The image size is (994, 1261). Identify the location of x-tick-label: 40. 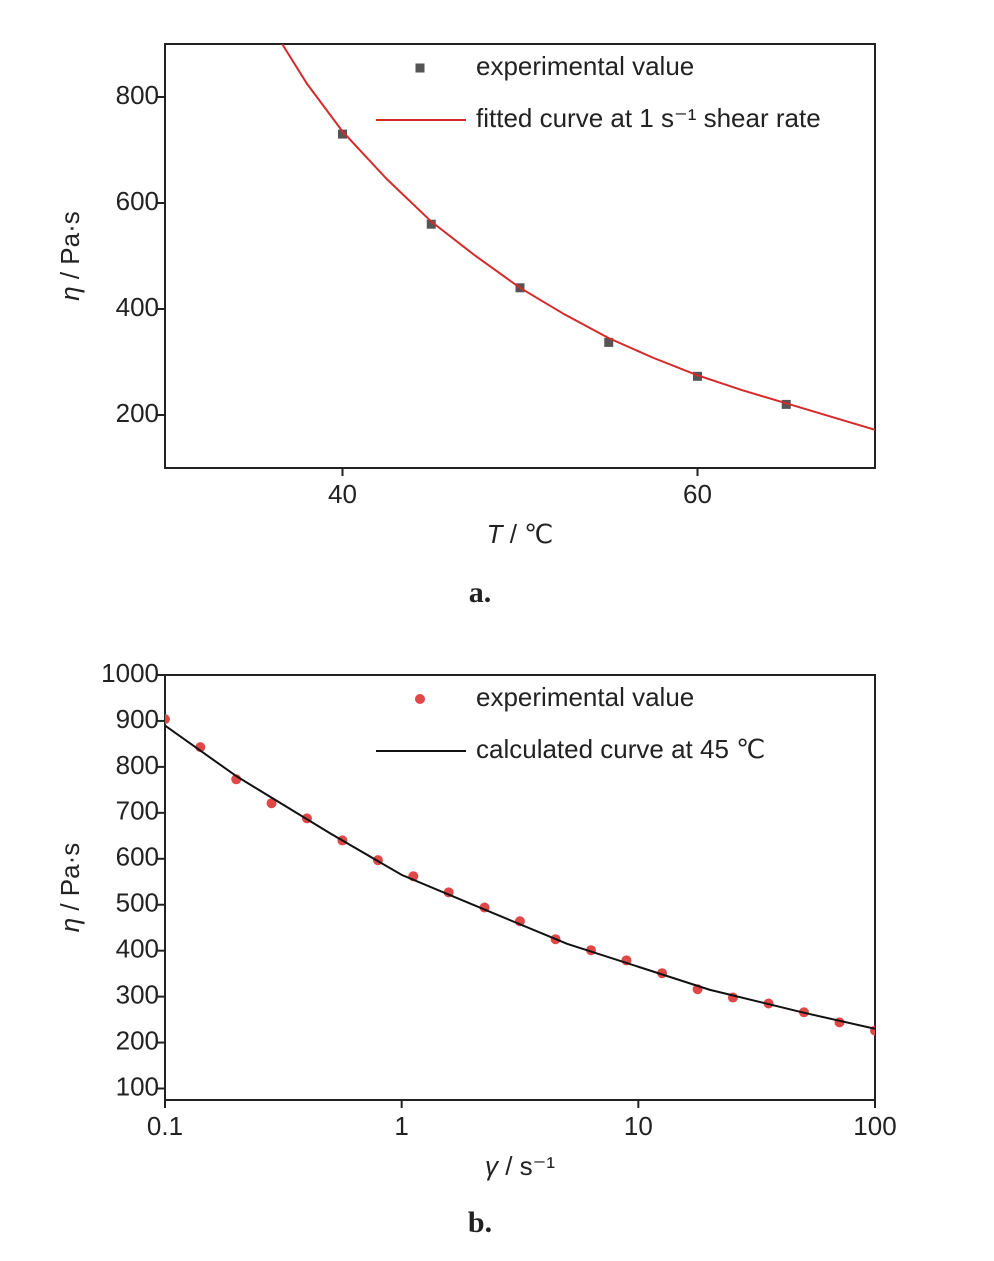
(342, 494).